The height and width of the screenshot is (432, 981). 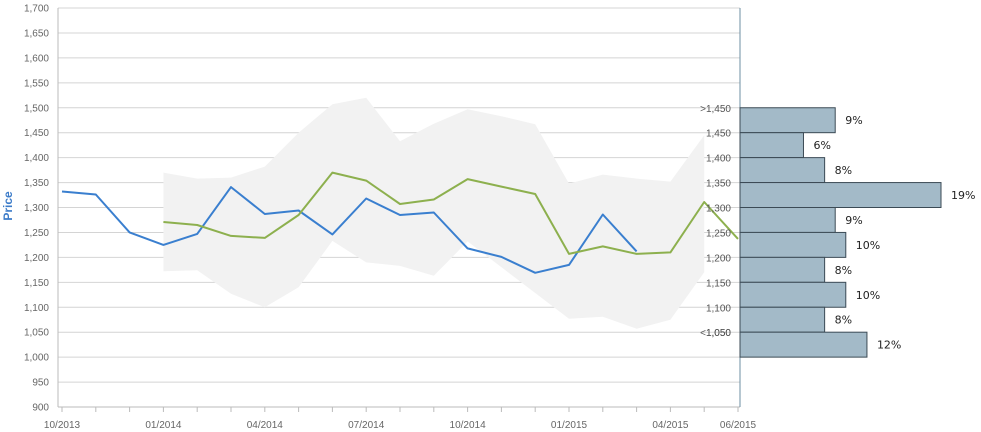 I want to click on histogram-bin-label: 1,100, so click(x=718, y=308).